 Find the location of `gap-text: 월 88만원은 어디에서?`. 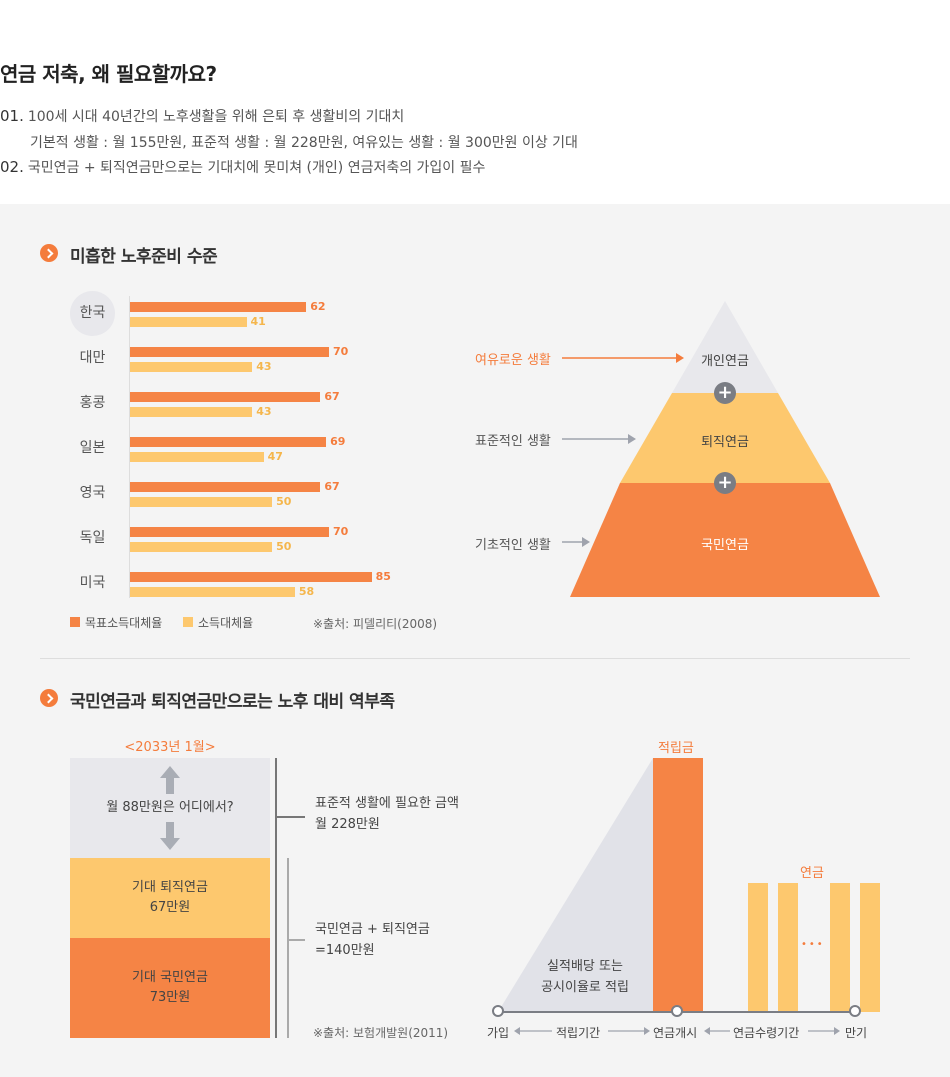

gap-text: 월 88만원은 어디에서? is located at coordinates (170, 807).